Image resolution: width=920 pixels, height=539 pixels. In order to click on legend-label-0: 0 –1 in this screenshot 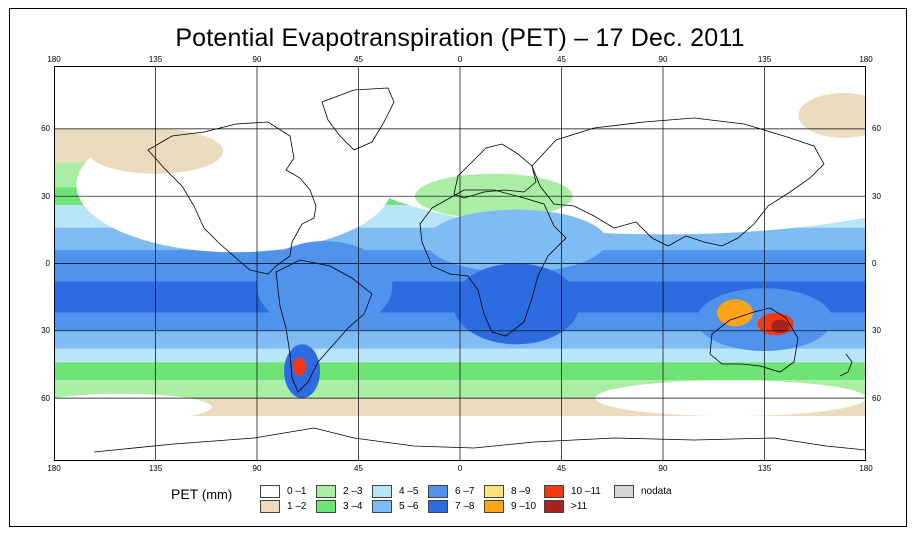, I will do `click(297, 491)`.